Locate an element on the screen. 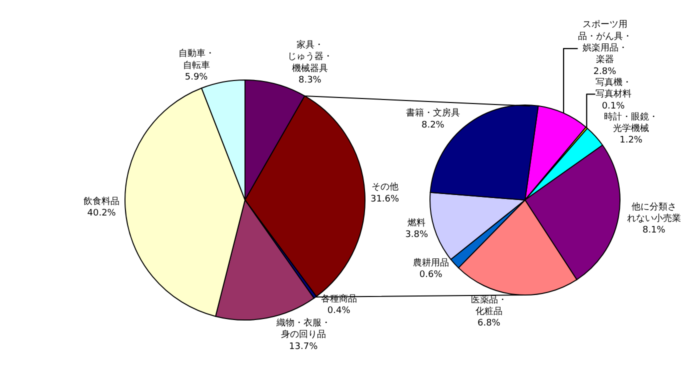  slice-label: 写真機・写真材料 is located at coordinates (613, 88).